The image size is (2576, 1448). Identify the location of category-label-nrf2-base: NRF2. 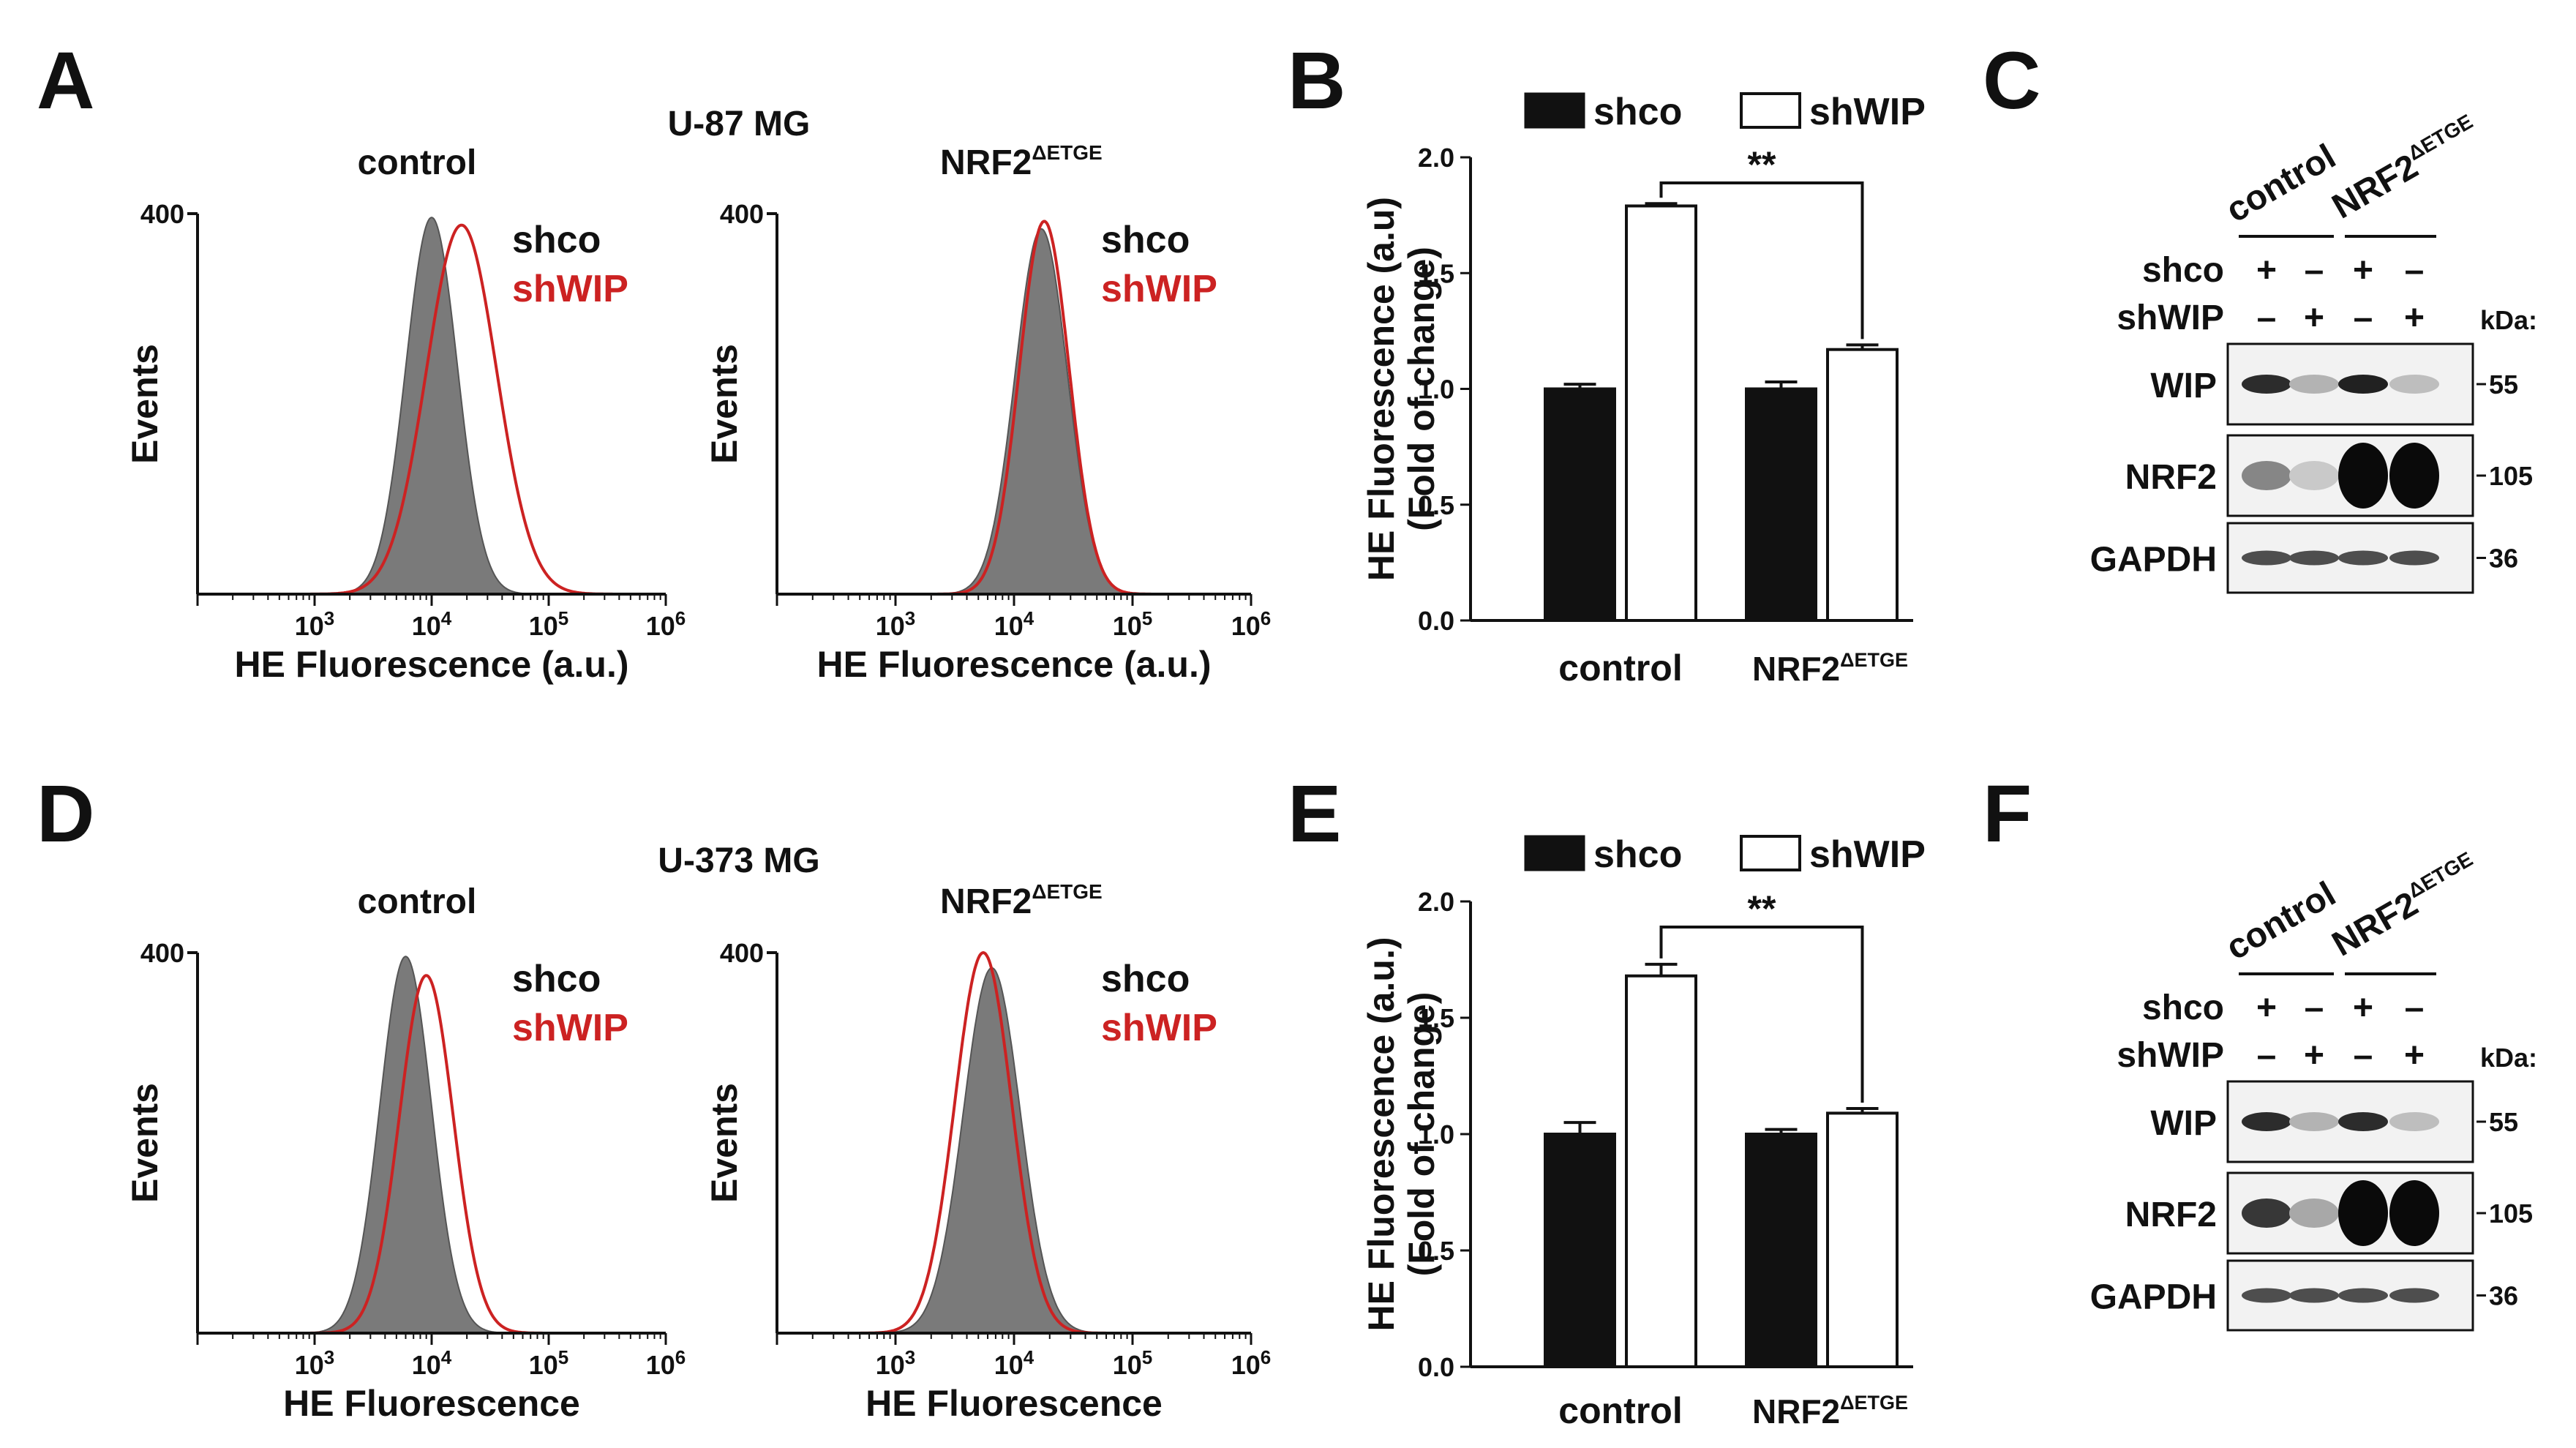
(1796, 1411).